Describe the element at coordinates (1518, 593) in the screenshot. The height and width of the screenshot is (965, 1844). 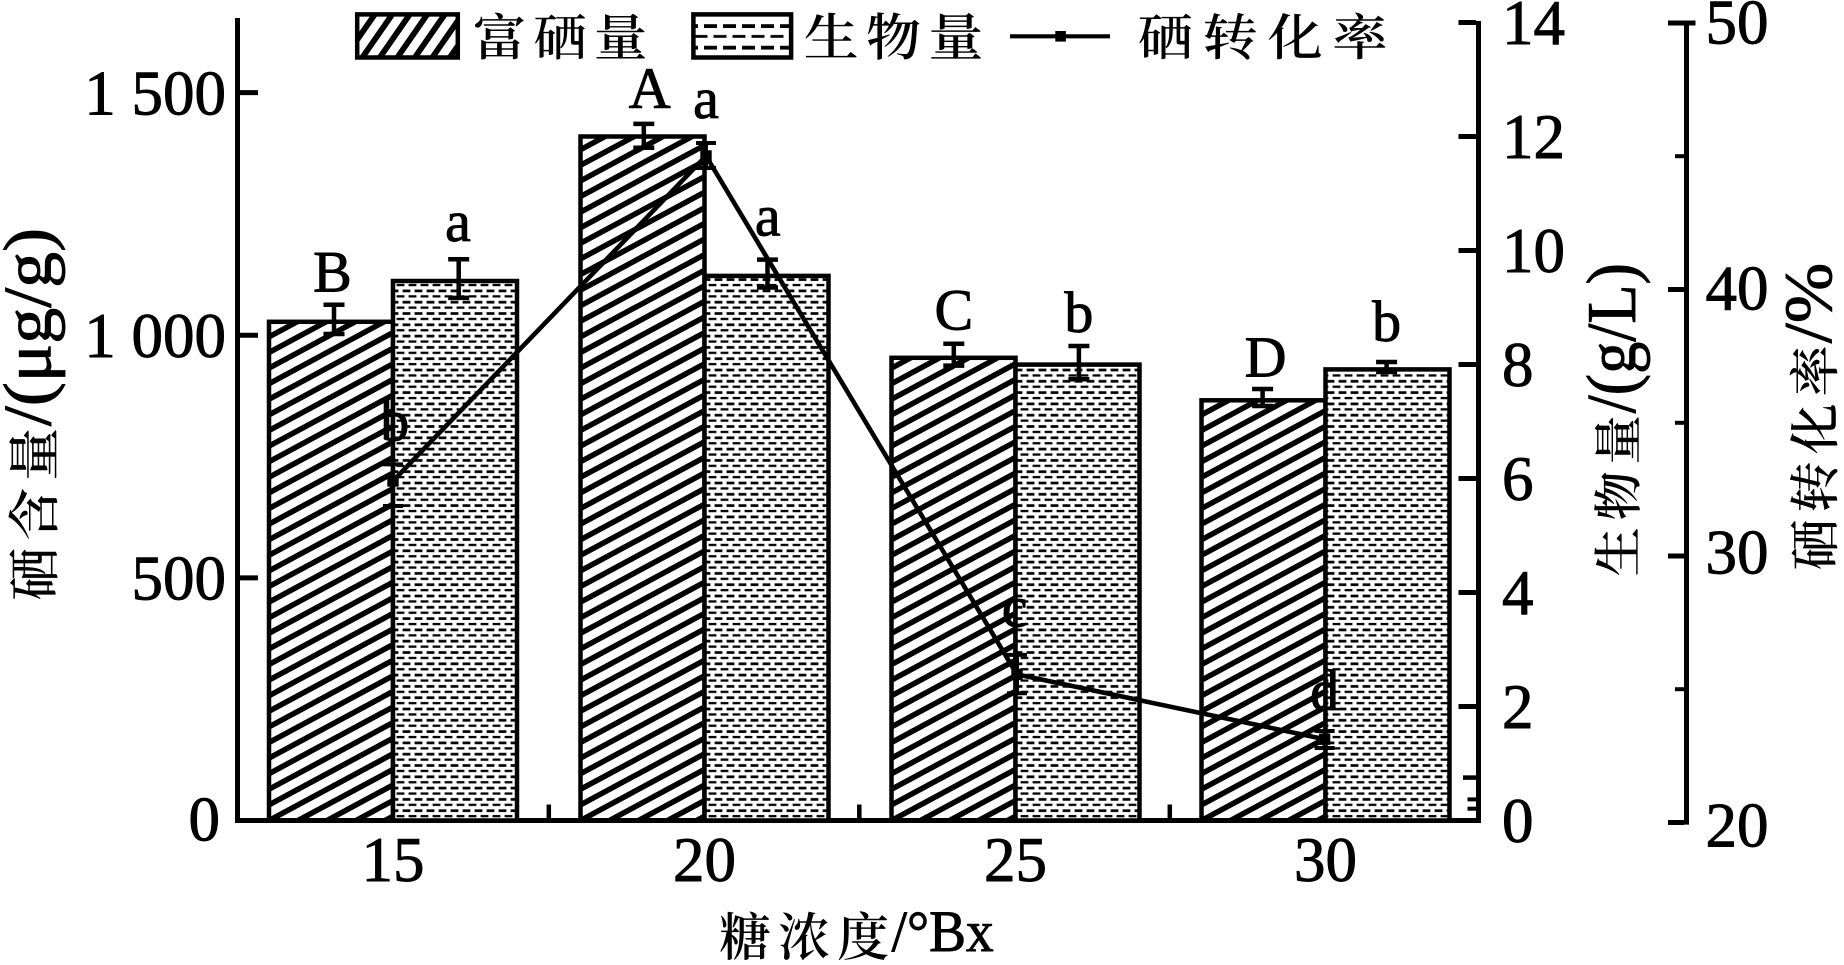
I see `svg-text: 4` at that location.